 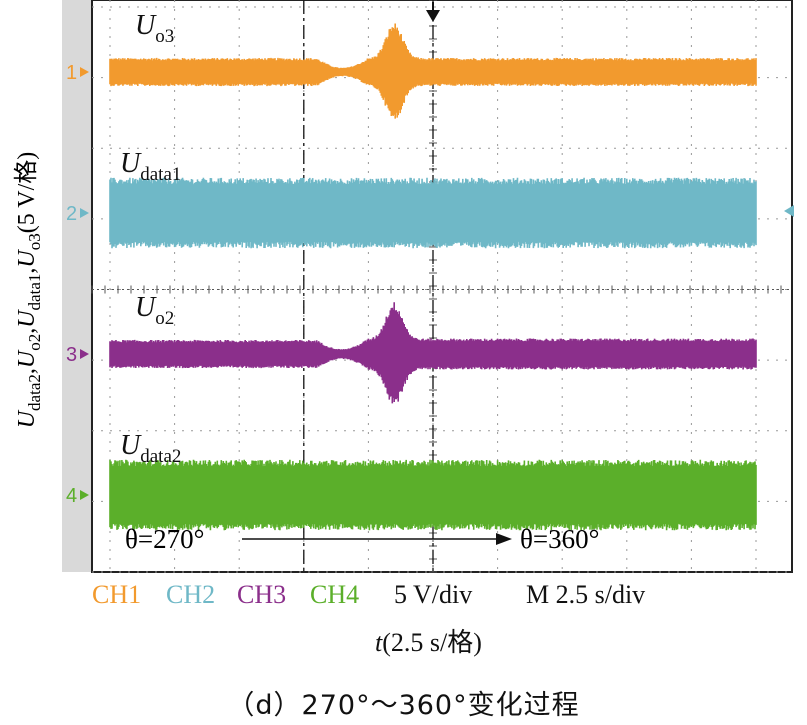 What do you see at coordinates (154, 28) in the screenshot?
I see `series-label-ch1: Uo3` at bounding box center [154, 28].